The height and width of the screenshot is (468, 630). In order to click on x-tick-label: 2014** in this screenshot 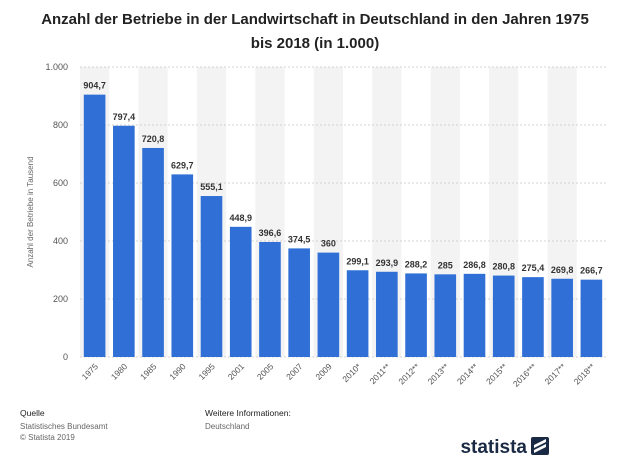, I will do `click(468, 374)`.